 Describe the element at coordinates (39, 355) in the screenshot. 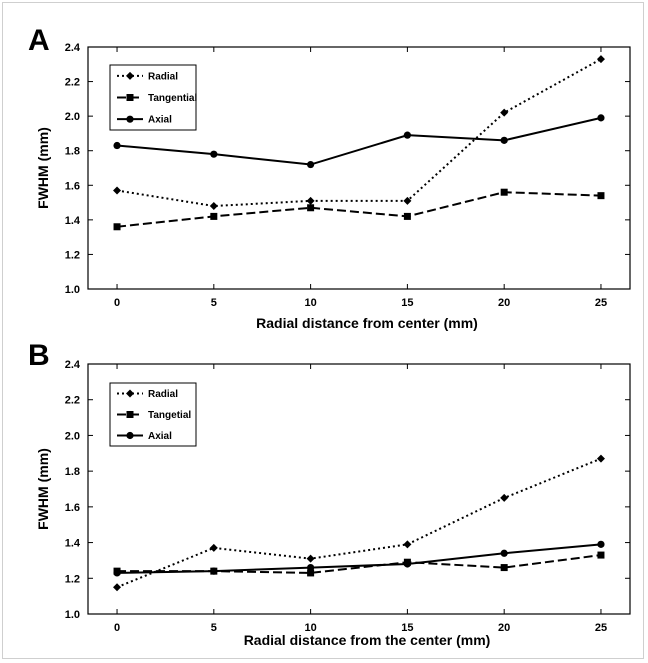

I see `panel-label: B` at that location.